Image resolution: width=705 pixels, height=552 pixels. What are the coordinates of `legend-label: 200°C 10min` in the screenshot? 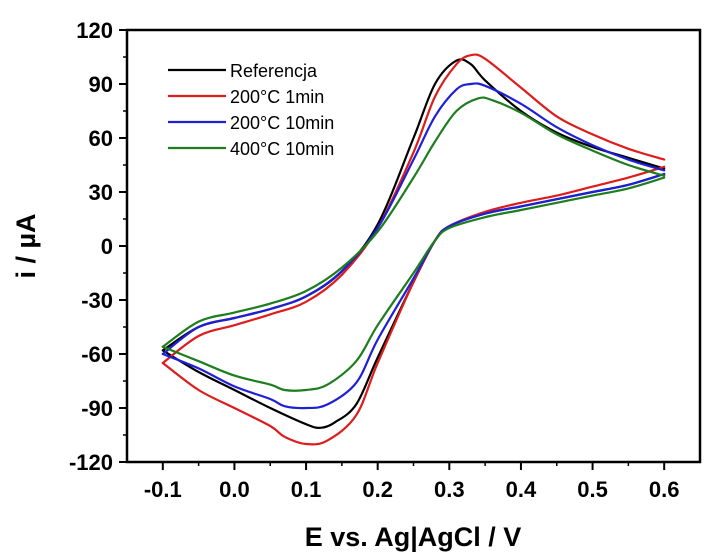 It's located at (282, 123).